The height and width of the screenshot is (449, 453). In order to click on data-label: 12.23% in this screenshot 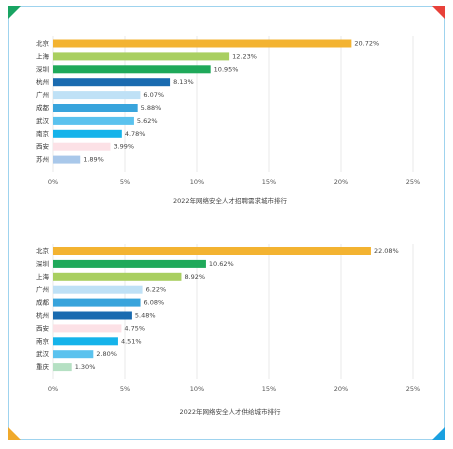, I will do `click(244, 56)`.